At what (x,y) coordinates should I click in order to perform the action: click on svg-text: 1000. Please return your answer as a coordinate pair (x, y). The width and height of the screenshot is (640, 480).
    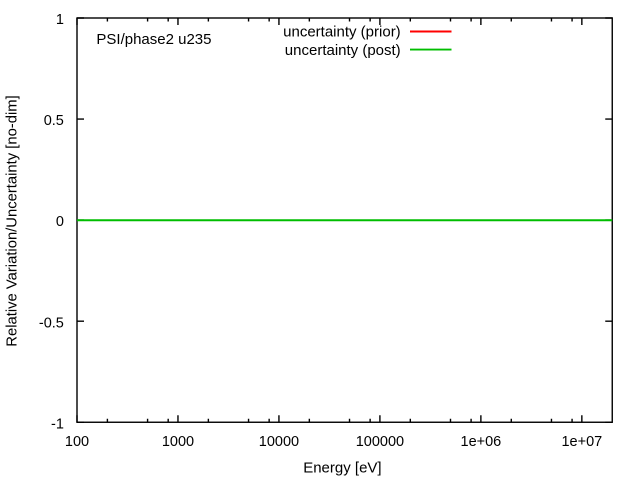
    Looking at the image, I should click on (178, 442).